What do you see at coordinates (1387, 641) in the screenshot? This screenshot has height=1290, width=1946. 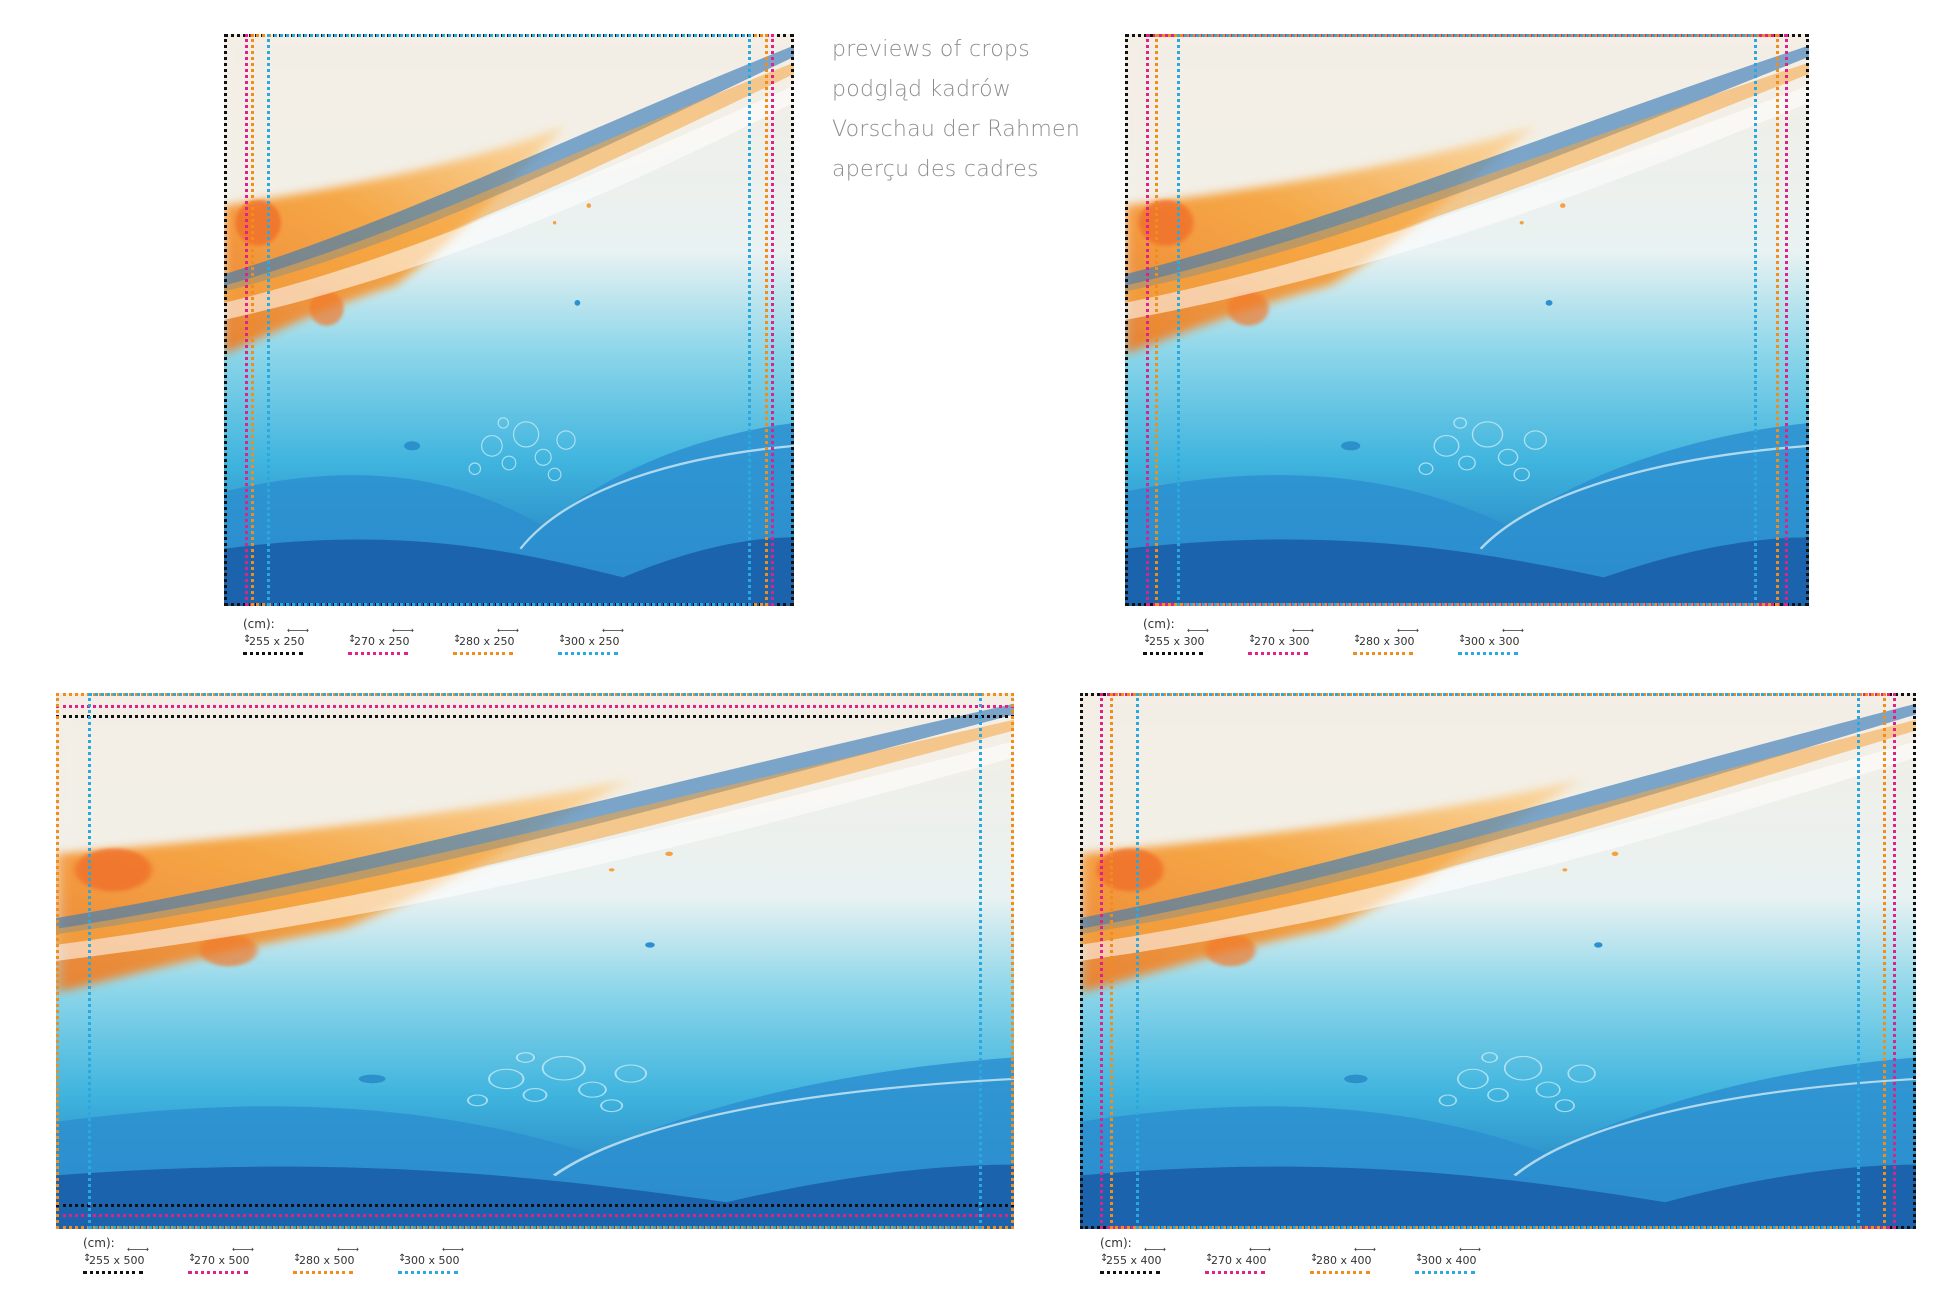 I see `legend-label: 280 x 300` at bounding box center [1387, 641].